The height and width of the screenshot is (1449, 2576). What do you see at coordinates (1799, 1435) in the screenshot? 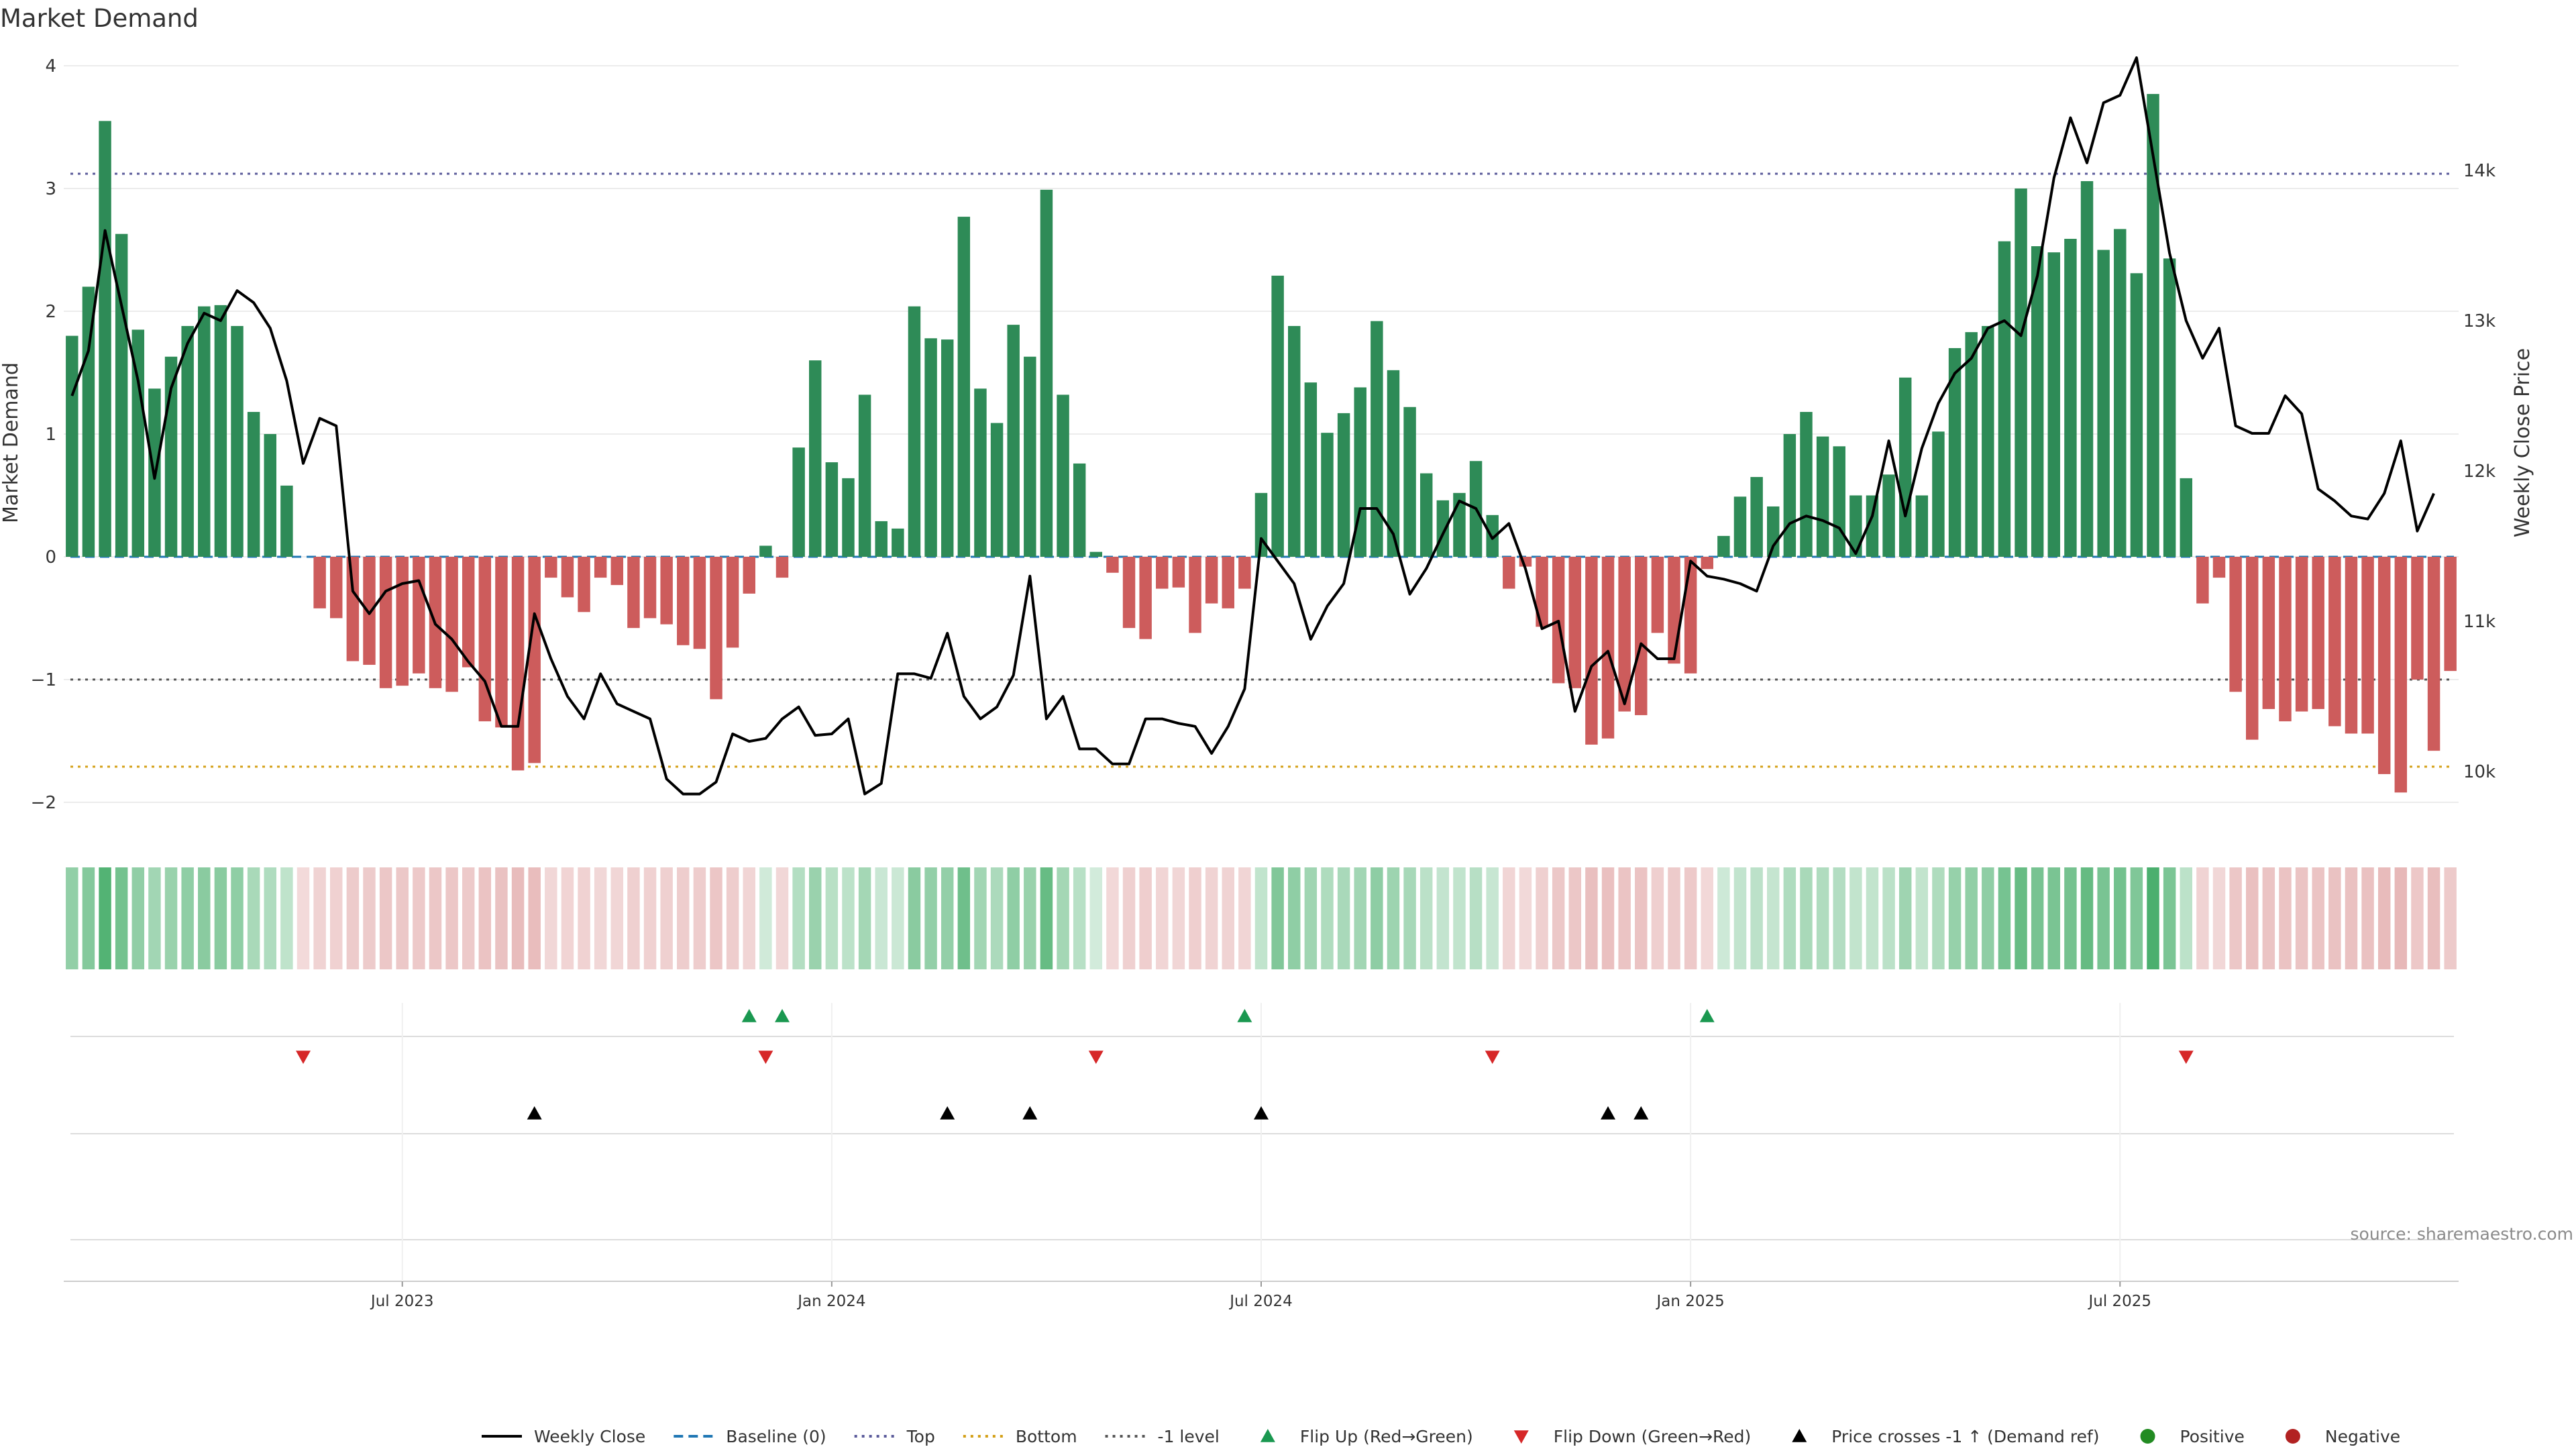
I see `legend-swatch-crosses-icon` at bounding box center [1799, 1435].